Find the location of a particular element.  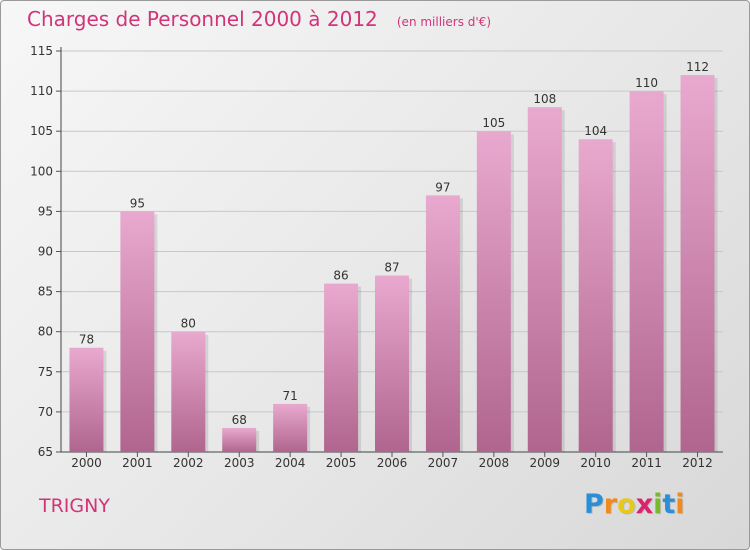

x-tick-label: 2004 is located at coordinates (290, 463).